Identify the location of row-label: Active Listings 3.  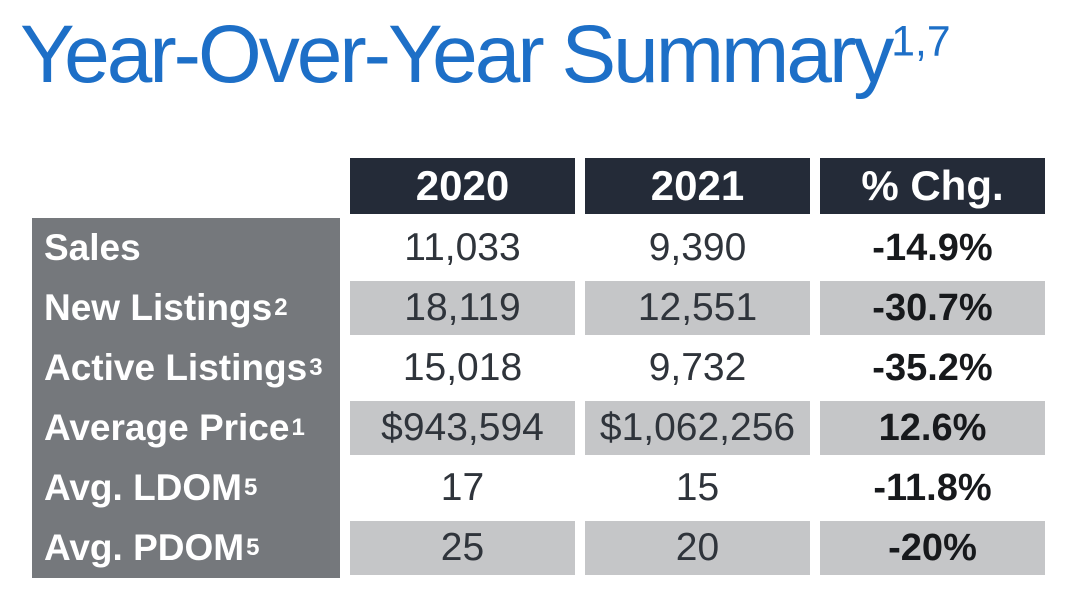
(186, 368).